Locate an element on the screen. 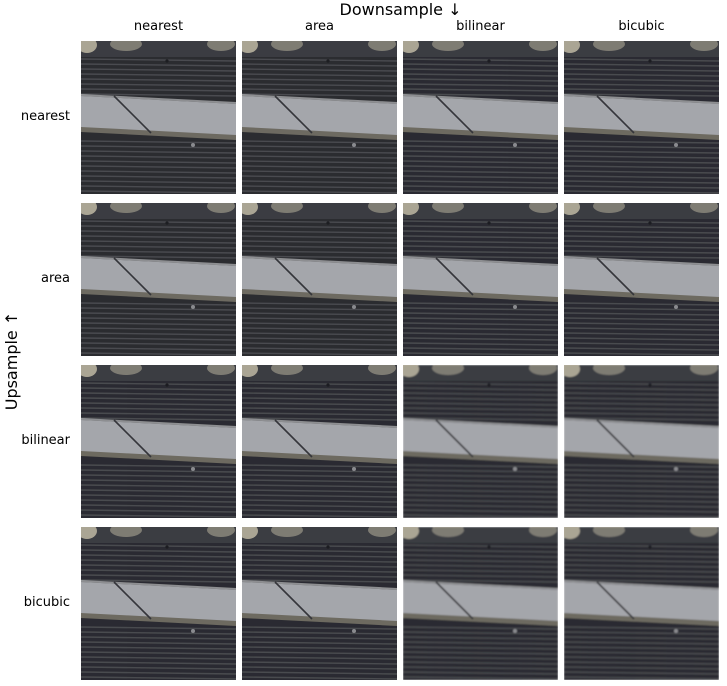 This screenshot has height=686, width=727. column-axis-title: Downsample ↓ is located at coordinates (400, 9).